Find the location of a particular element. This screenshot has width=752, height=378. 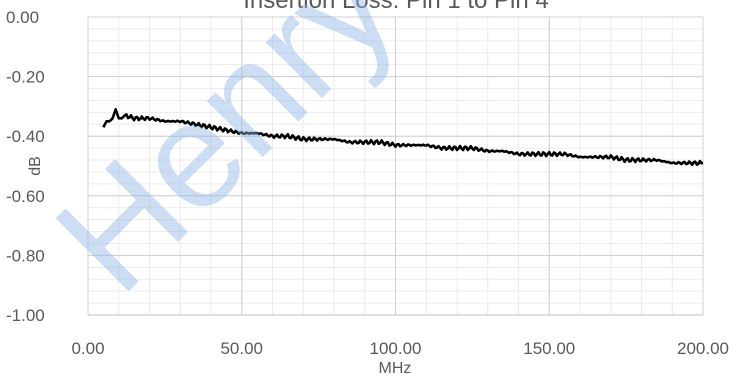

y-tick-label: -0.20 is located at coordinates (25, 77).